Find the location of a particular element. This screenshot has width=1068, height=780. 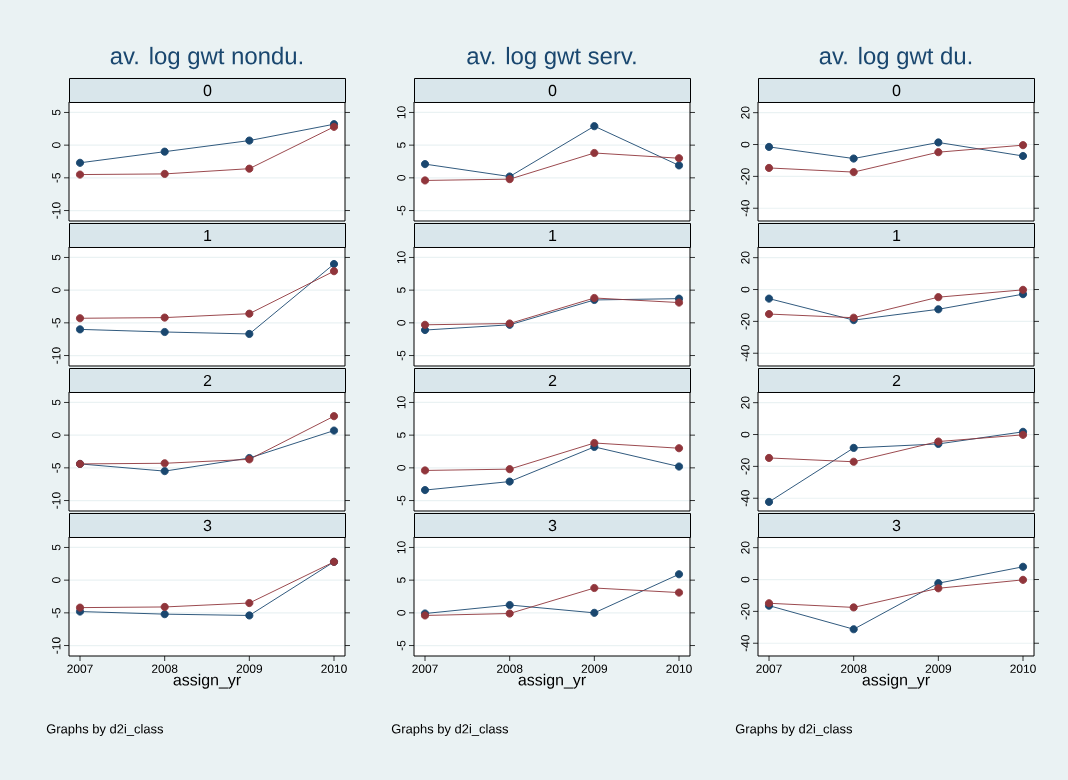

chart-title: av. log gwt du. is located at coordinates (895, 58).